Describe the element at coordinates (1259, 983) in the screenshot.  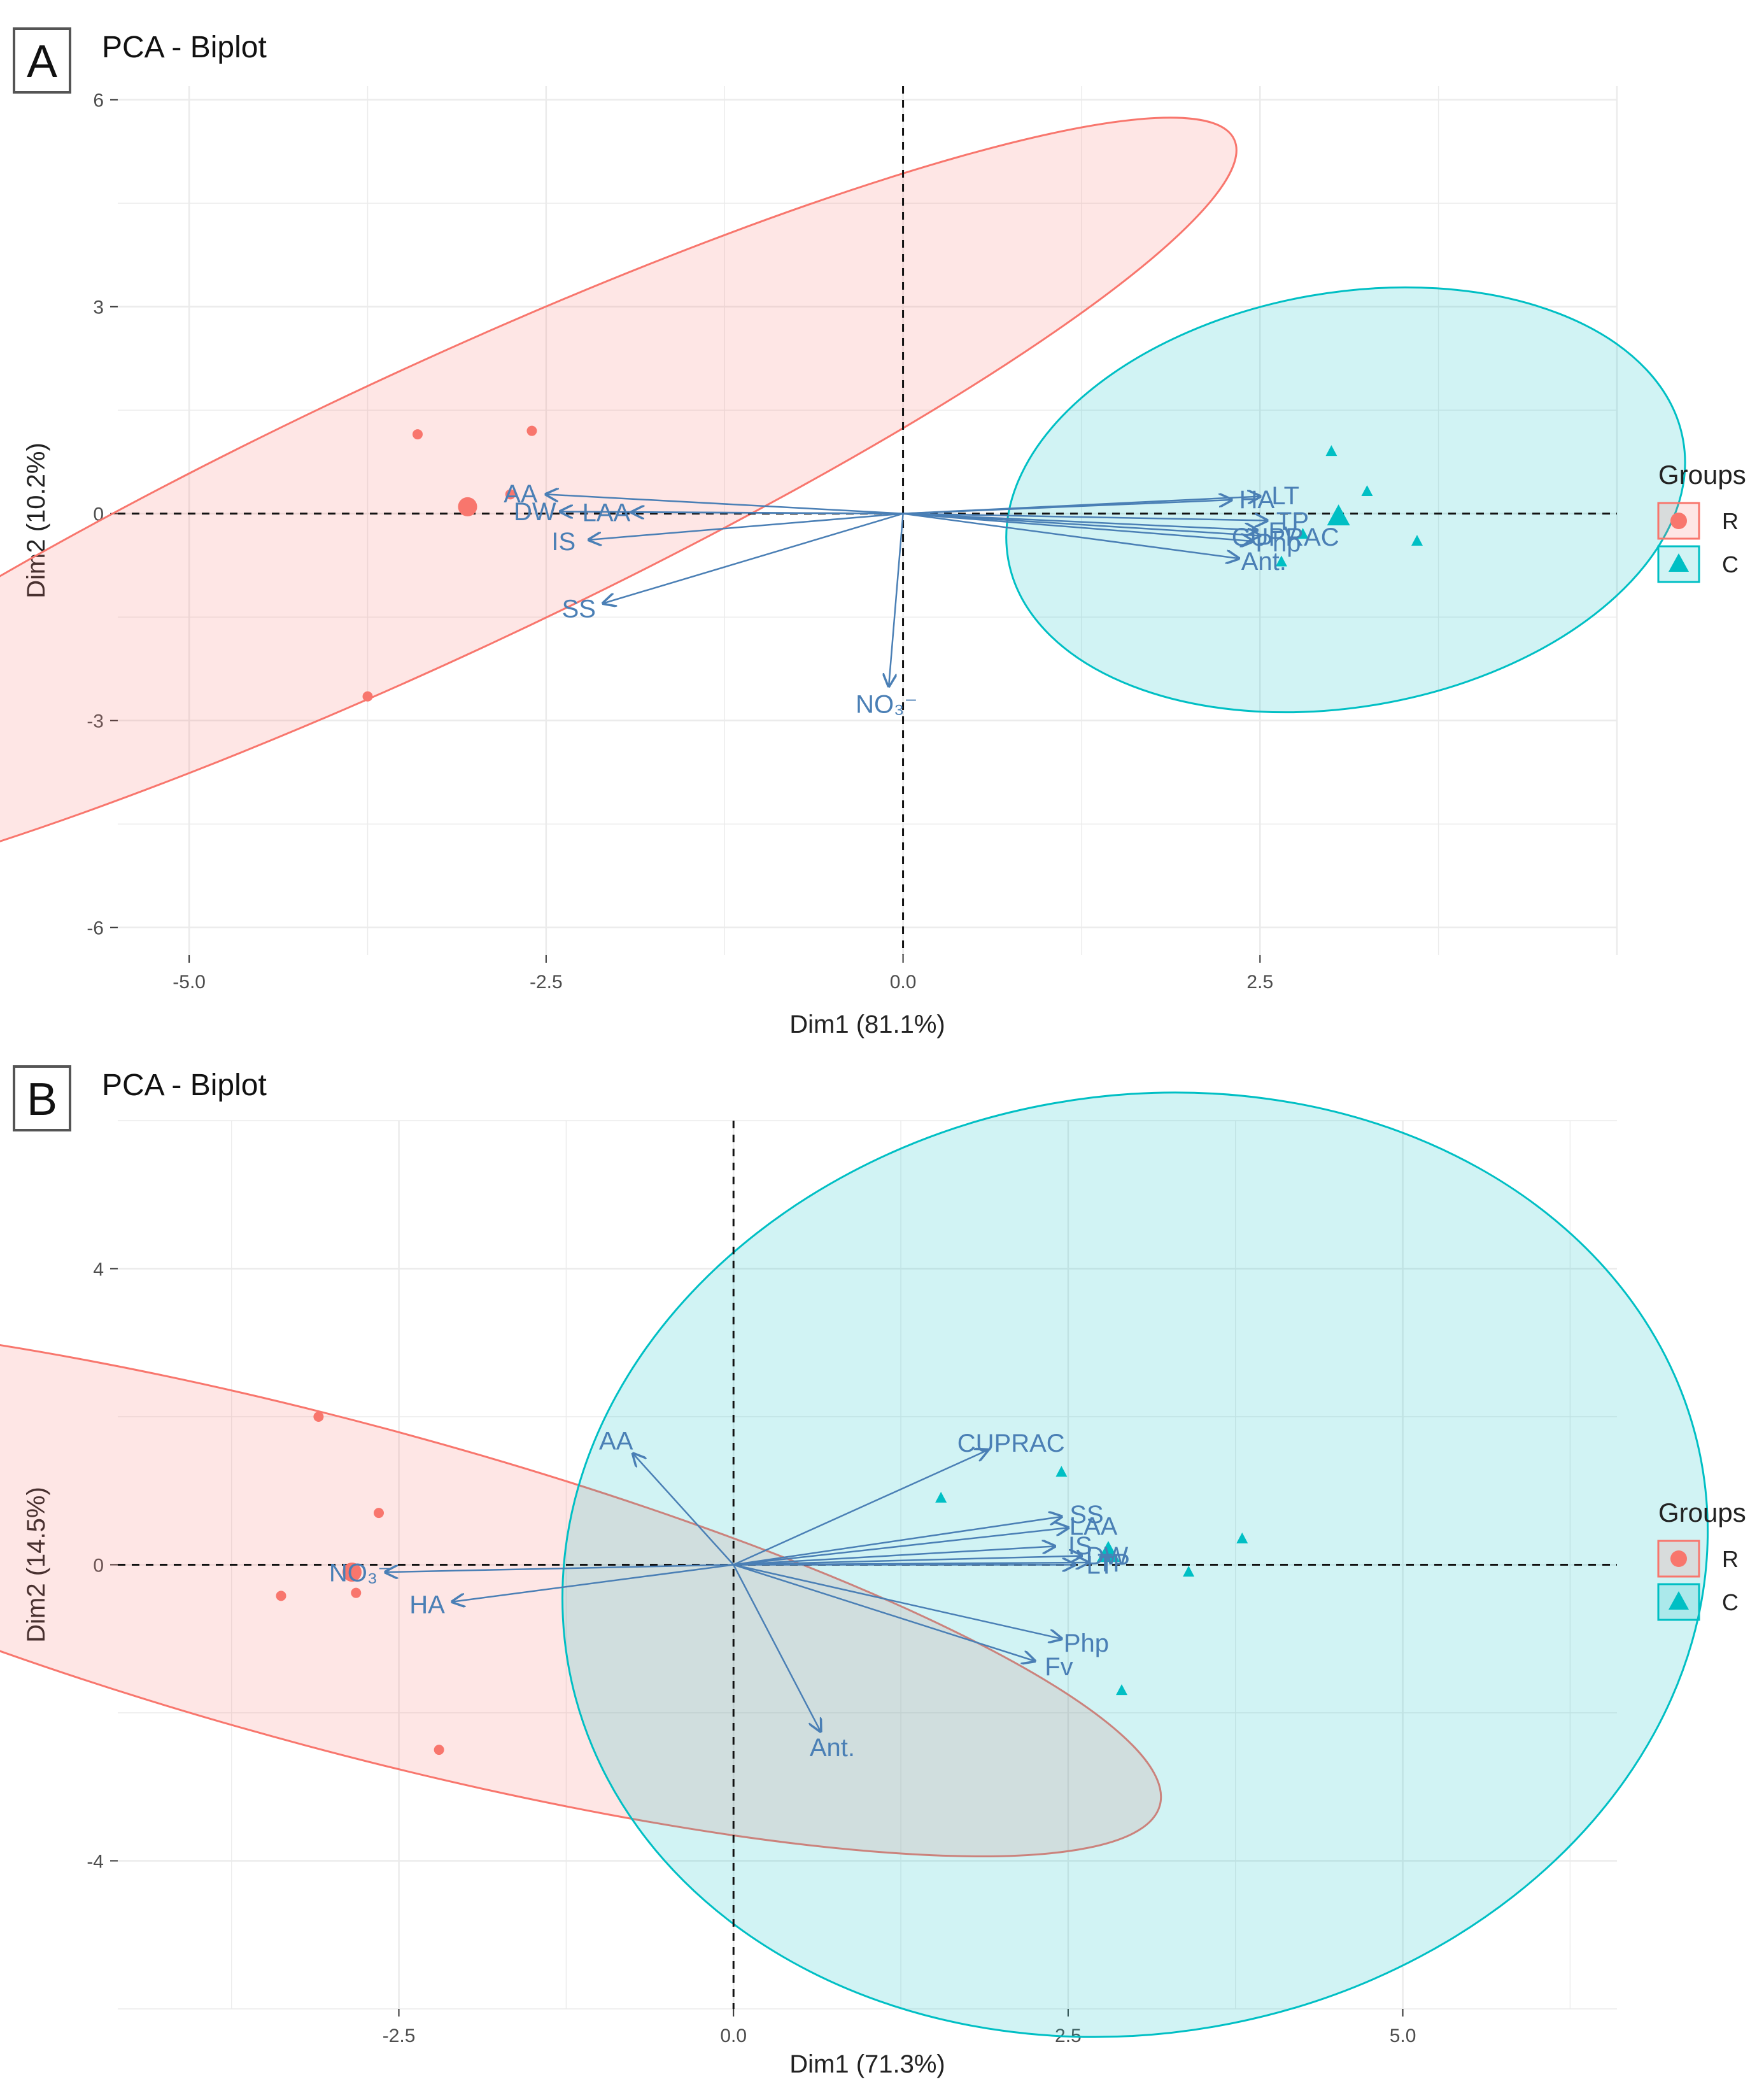
I see `x-tick-label: 2.5` at that location.